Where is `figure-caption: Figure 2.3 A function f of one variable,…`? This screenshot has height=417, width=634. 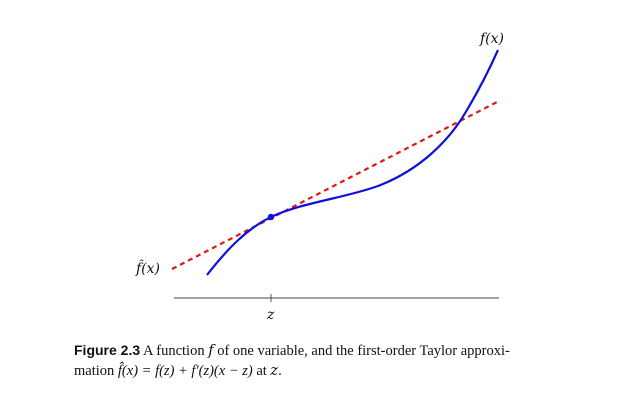
figure-caption: Figure 2.3 A function f of one variable,… is located at coordinates (331, 360).